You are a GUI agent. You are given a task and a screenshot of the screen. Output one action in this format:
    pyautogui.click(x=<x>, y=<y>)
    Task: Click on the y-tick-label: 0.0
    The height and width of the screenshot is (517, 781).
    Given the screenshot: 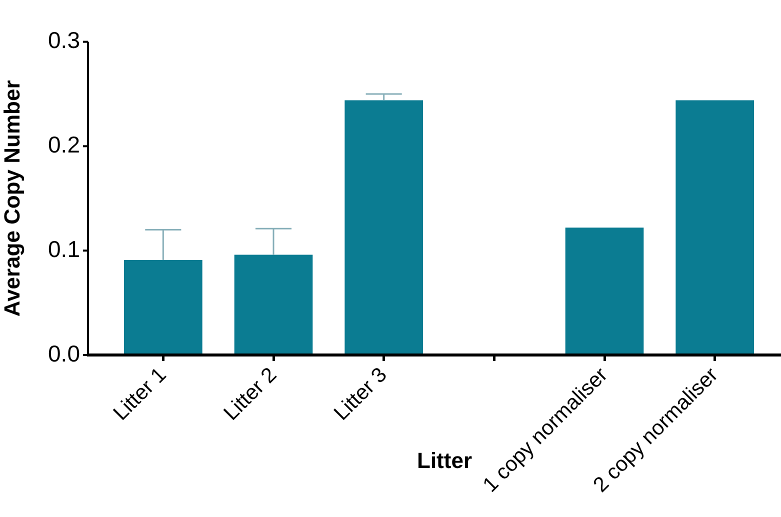 What is the action you would take?
    pyautogui.click(x=64, y=353)
    